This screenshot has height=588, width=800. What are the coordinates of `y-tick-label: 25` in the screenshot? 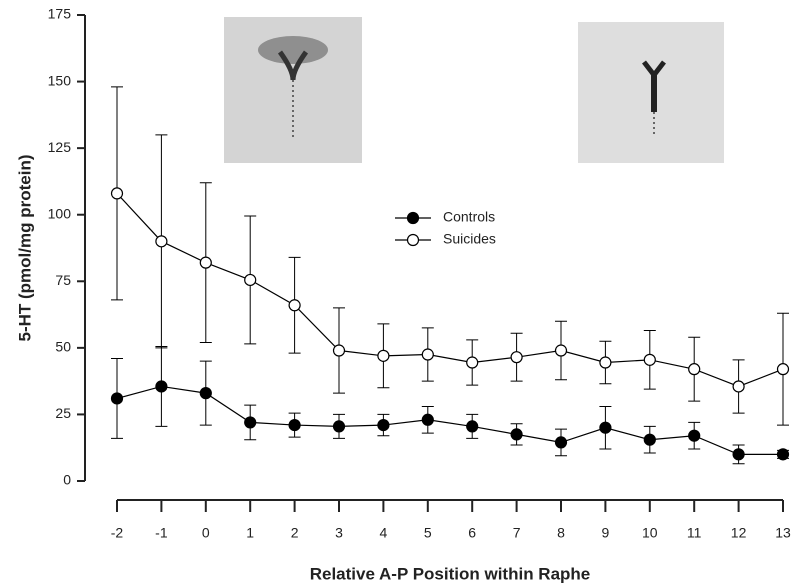 It's located at (63, 413).